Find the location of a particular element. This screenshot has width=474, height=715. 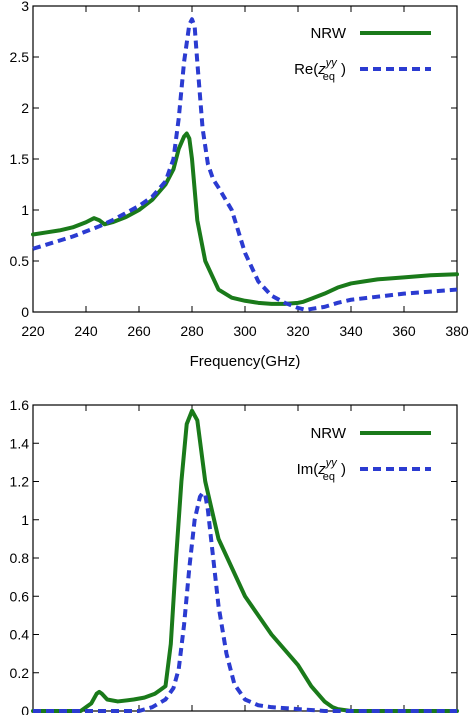

top-y-tick-label: 0 is located at coordinates (25, 312).